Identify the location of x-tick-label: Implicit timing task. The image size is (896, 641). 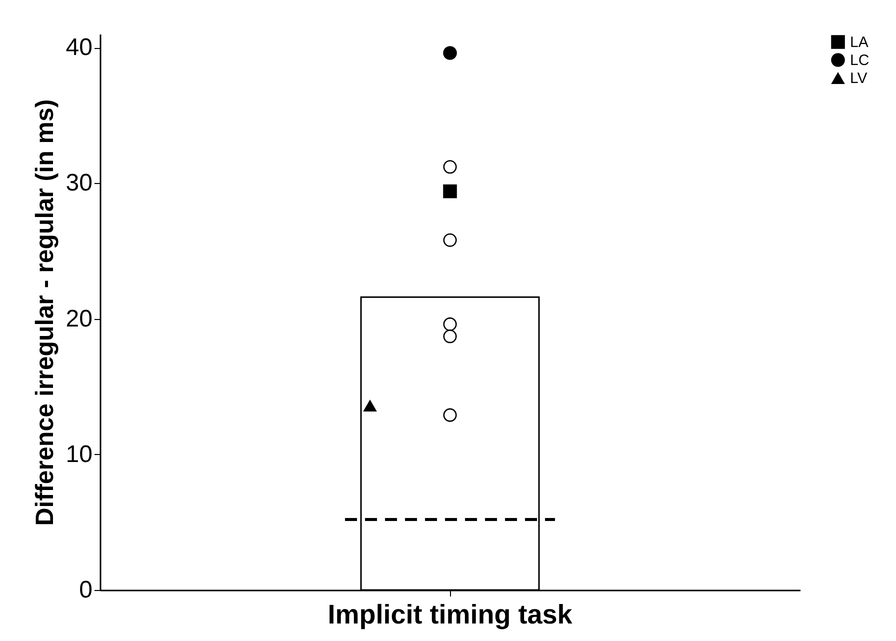
(451, 615).